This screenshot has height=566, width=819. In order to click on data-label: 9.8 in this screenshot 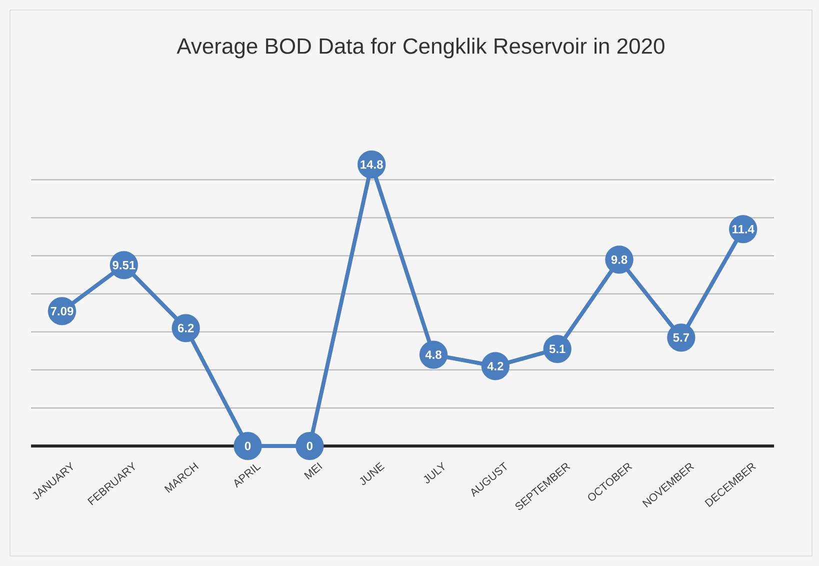, I will do `click(619, 259)`.